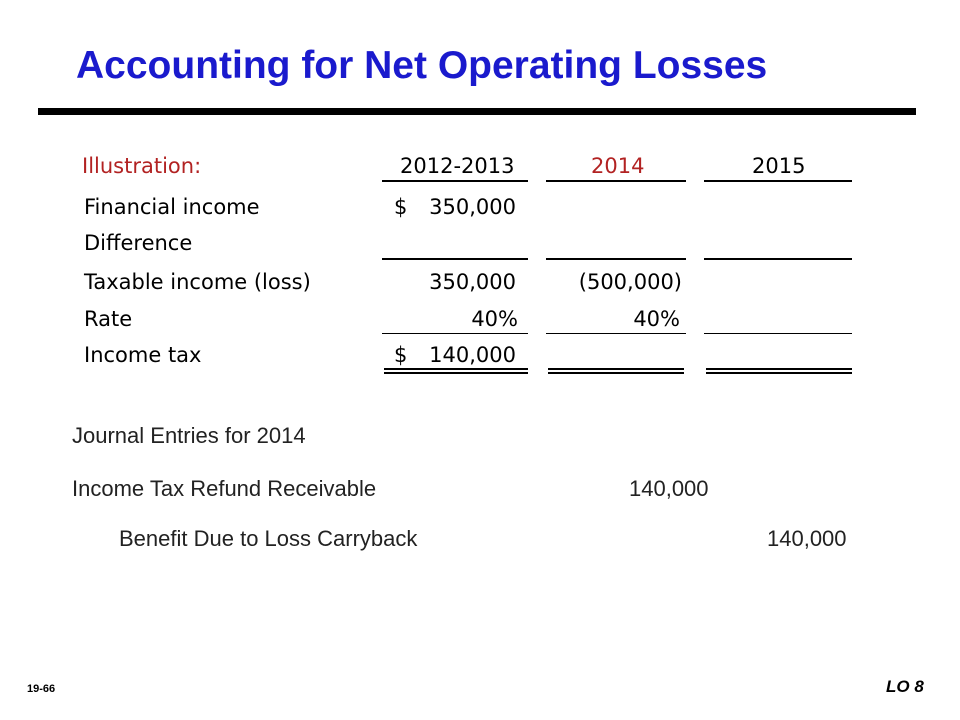 This screenshot has height=720, width=960. Describe the element at coordinates (618, 166) in the screenshot. I see `column-header-2014: 2014` at that location.